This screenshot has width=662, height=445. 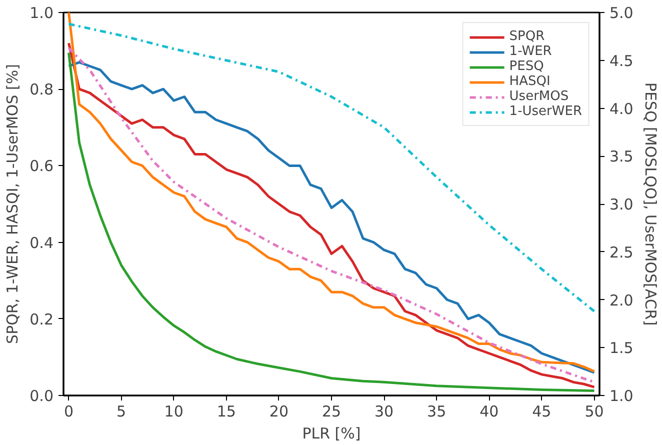 I want to click on x-tick-label: 30, so click(x=384, y=411).